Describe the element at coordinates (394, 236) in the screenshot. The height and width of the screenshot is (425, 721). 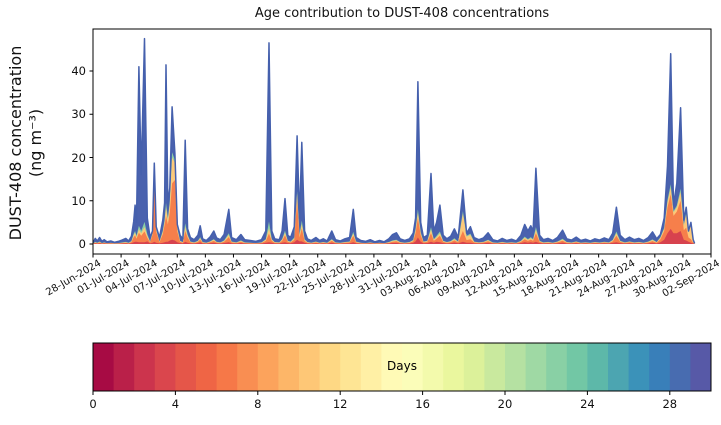
I see `band-age-0-3-days` at that location.